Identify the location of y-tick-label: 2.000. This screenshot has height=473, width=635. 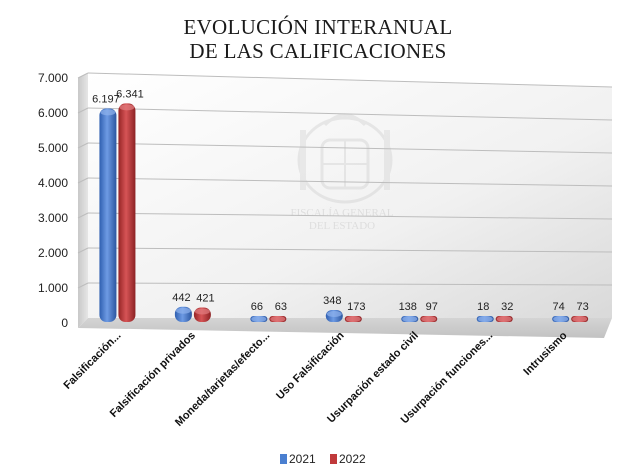
(53, 253).